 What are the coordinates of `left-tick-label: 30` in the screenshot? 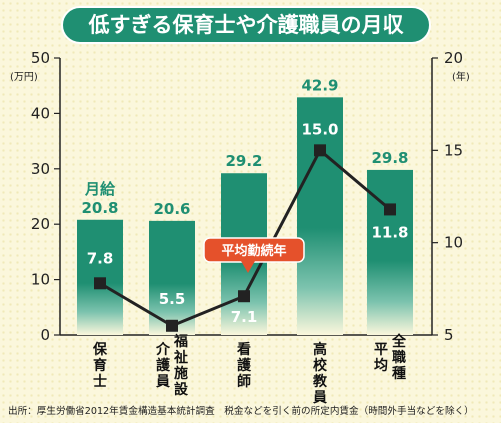 It's located at (40, 169).